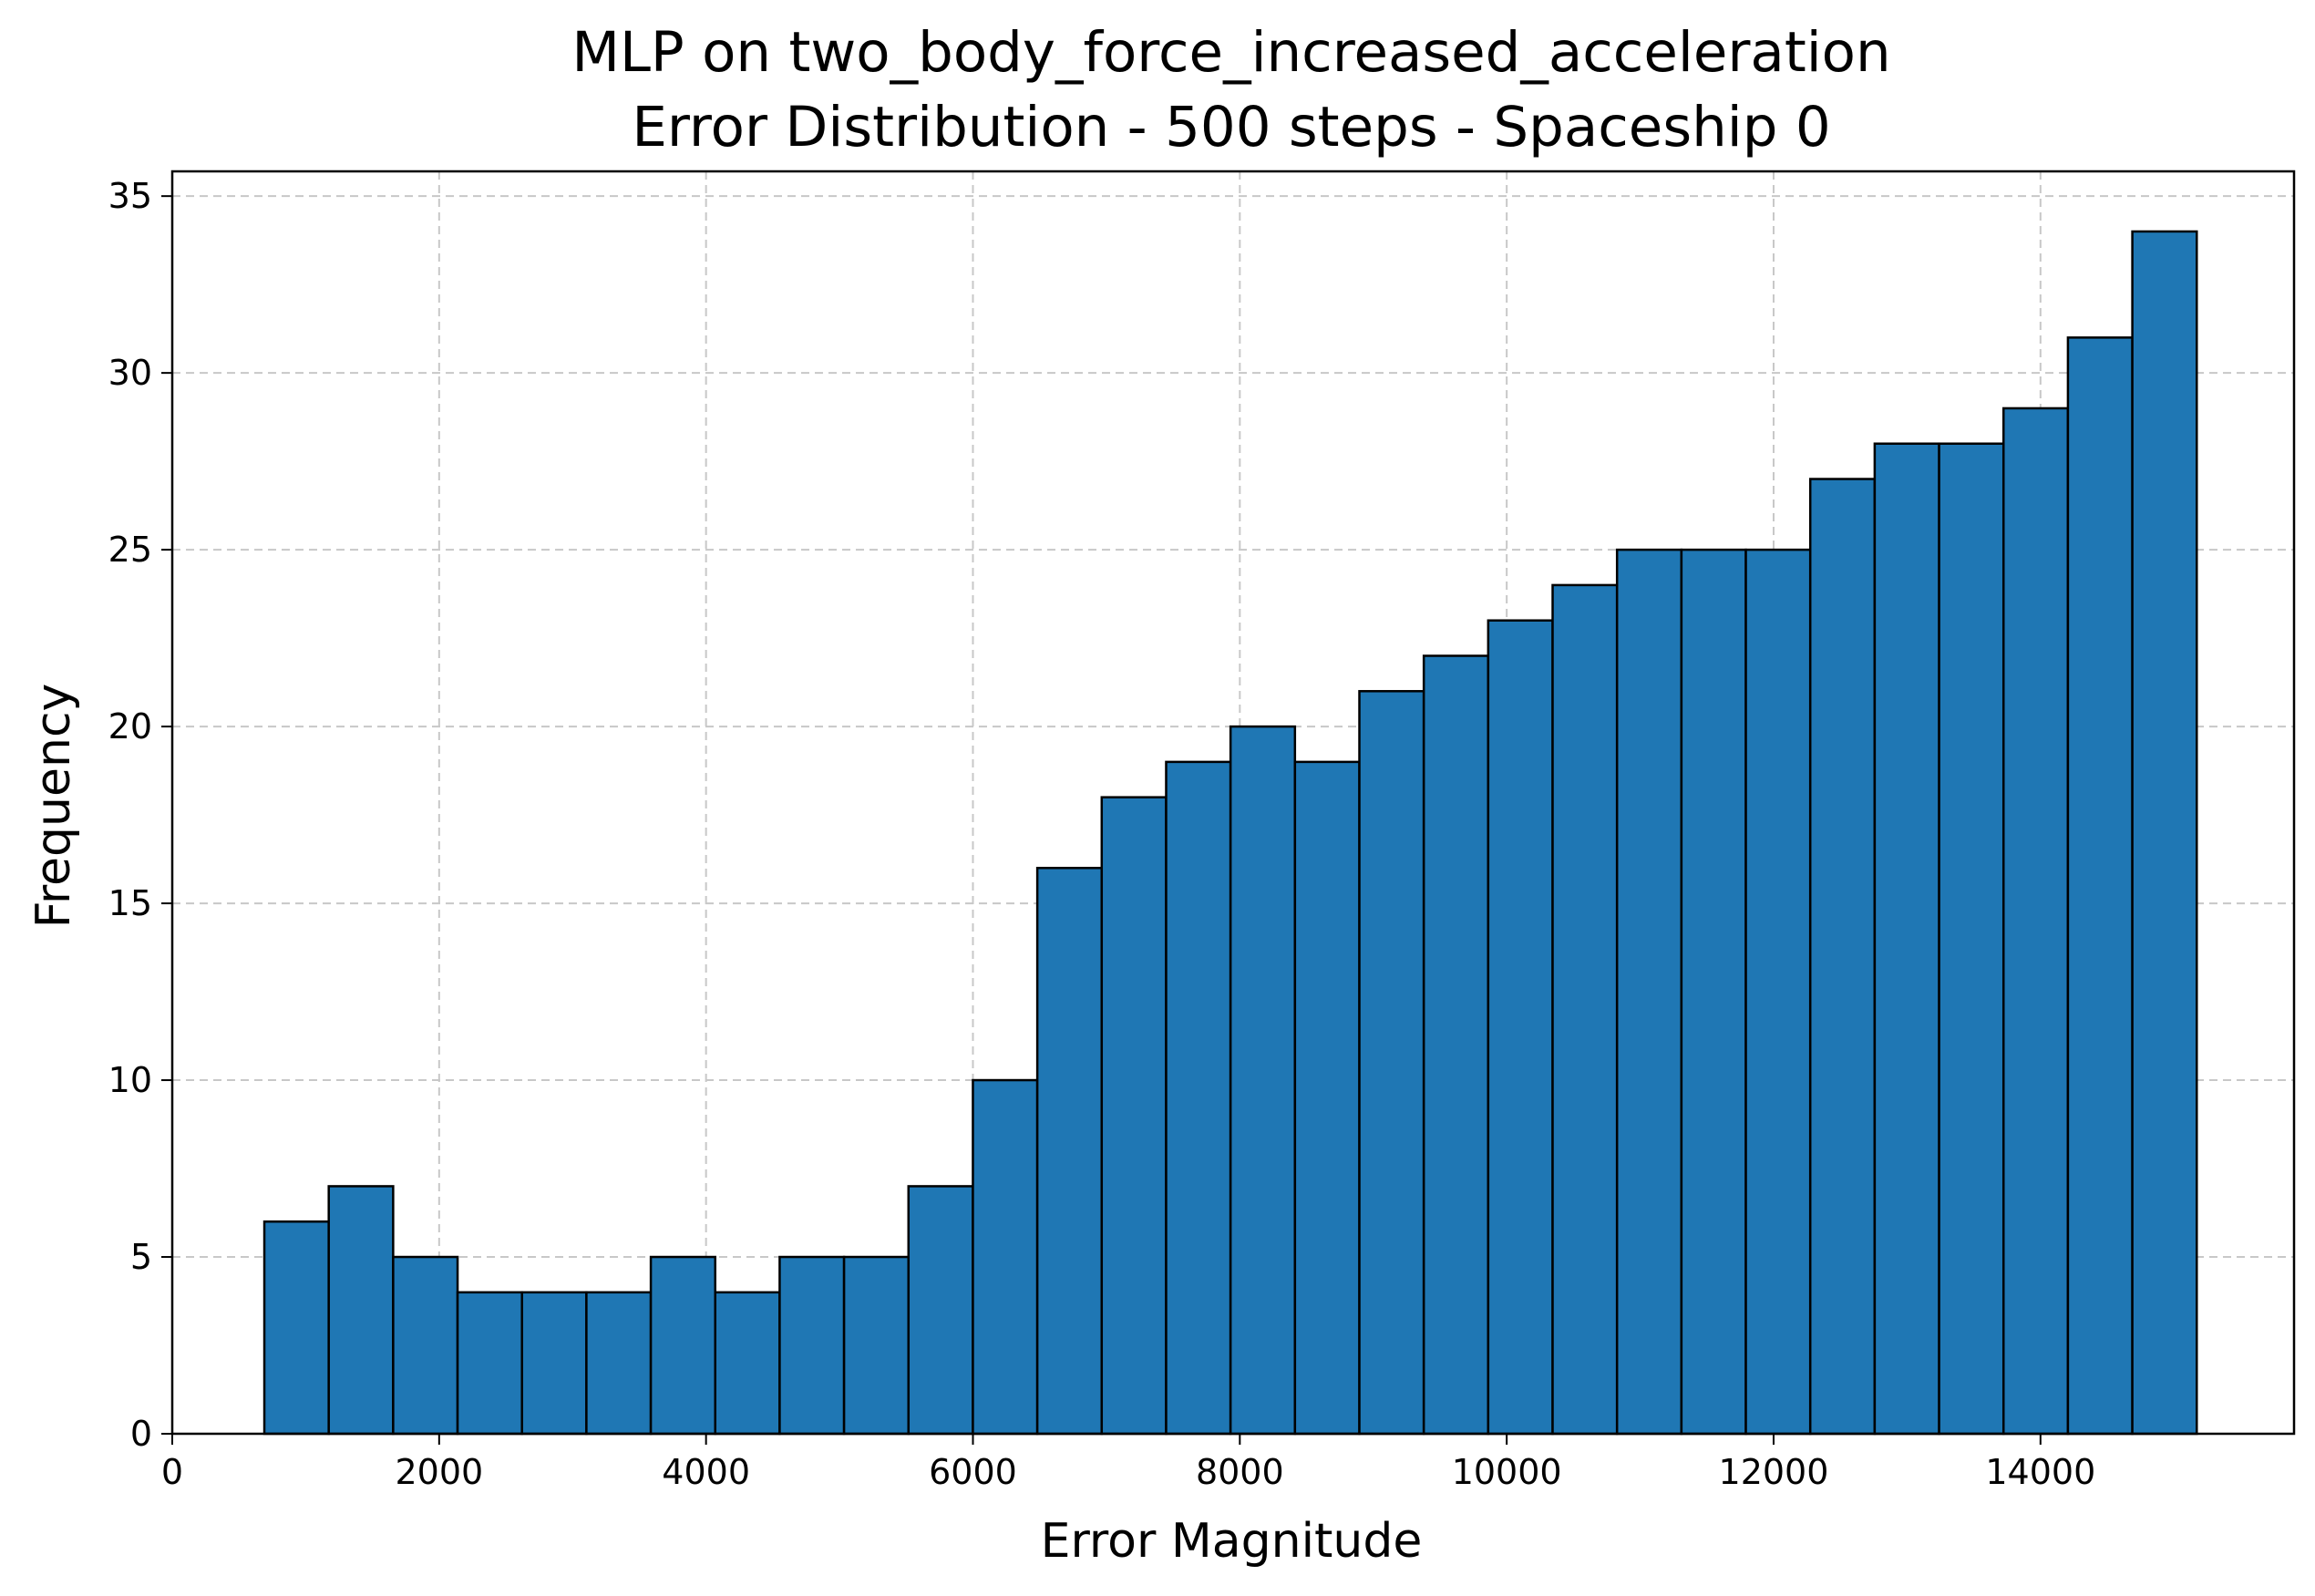  What do you see at coordinates (439, 1472) in the screenshot?
I see `x-tick-label: 2000` at bounding box center [439, 1472].